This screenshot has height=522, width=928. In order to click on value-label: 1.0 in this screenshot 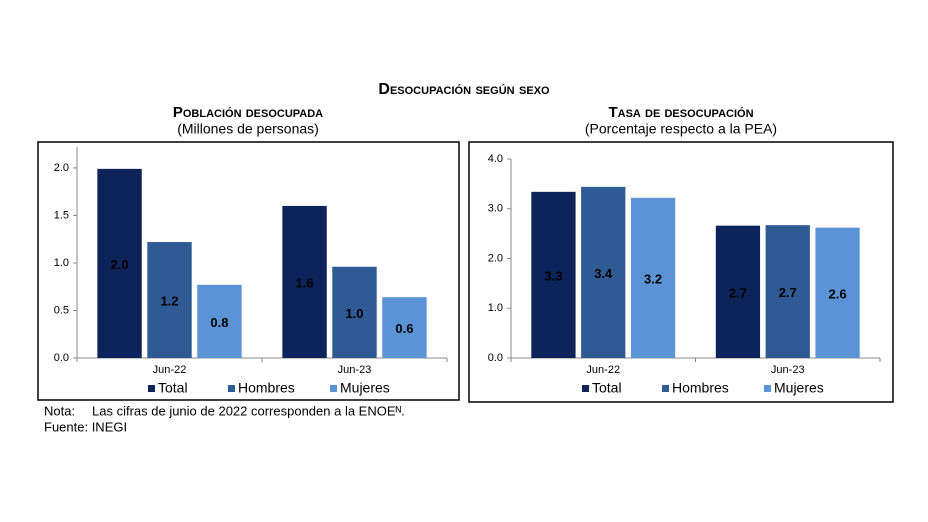, I will do `click(354, 313)`.